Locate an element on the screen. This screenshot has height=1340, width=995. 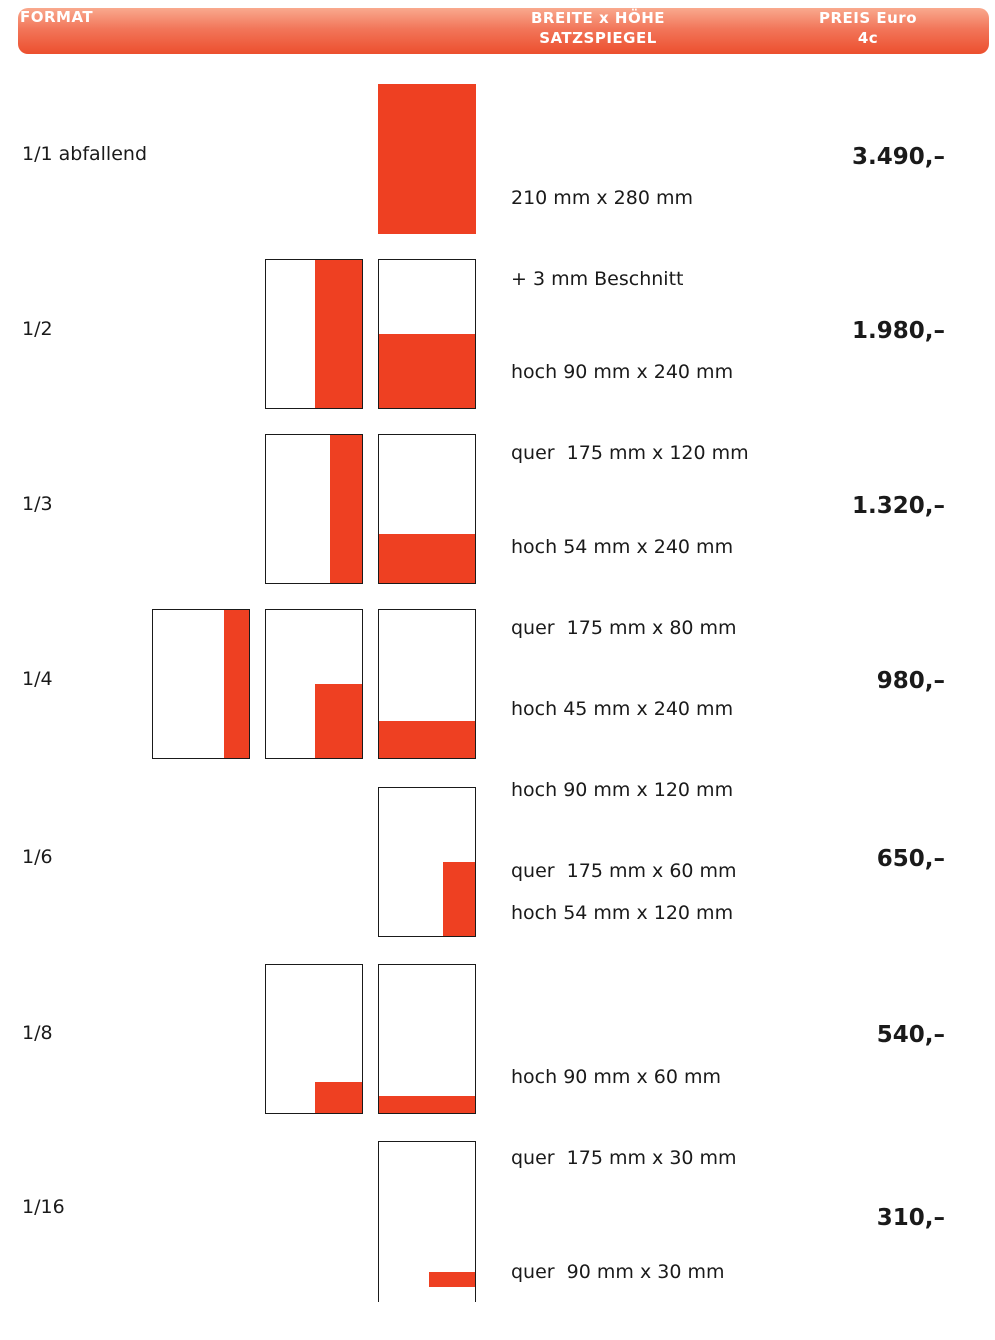
dimension-line: quer 175 mm x 30 mm is located at coordinates (624, 1158).